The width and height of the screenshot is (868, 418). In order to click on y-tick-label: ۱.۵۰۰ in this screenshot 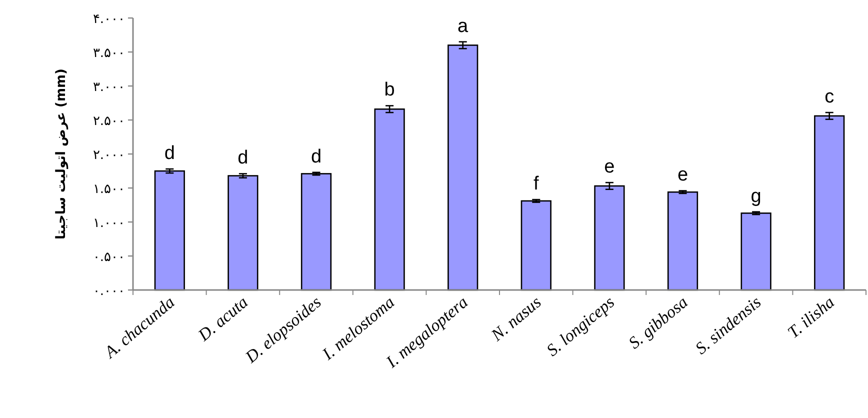, I will do `click(108, 189)`.